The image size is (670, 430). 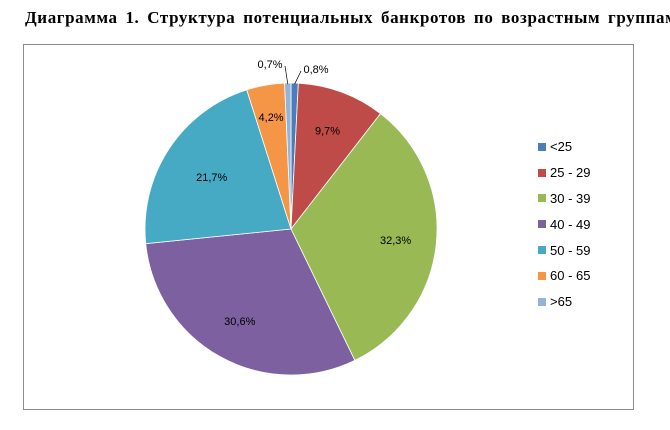 What do you see at coordinates (269, 65) in the screenshot?
I see `data-label-over-65: 0,7%` at bounding box center [269, 65].